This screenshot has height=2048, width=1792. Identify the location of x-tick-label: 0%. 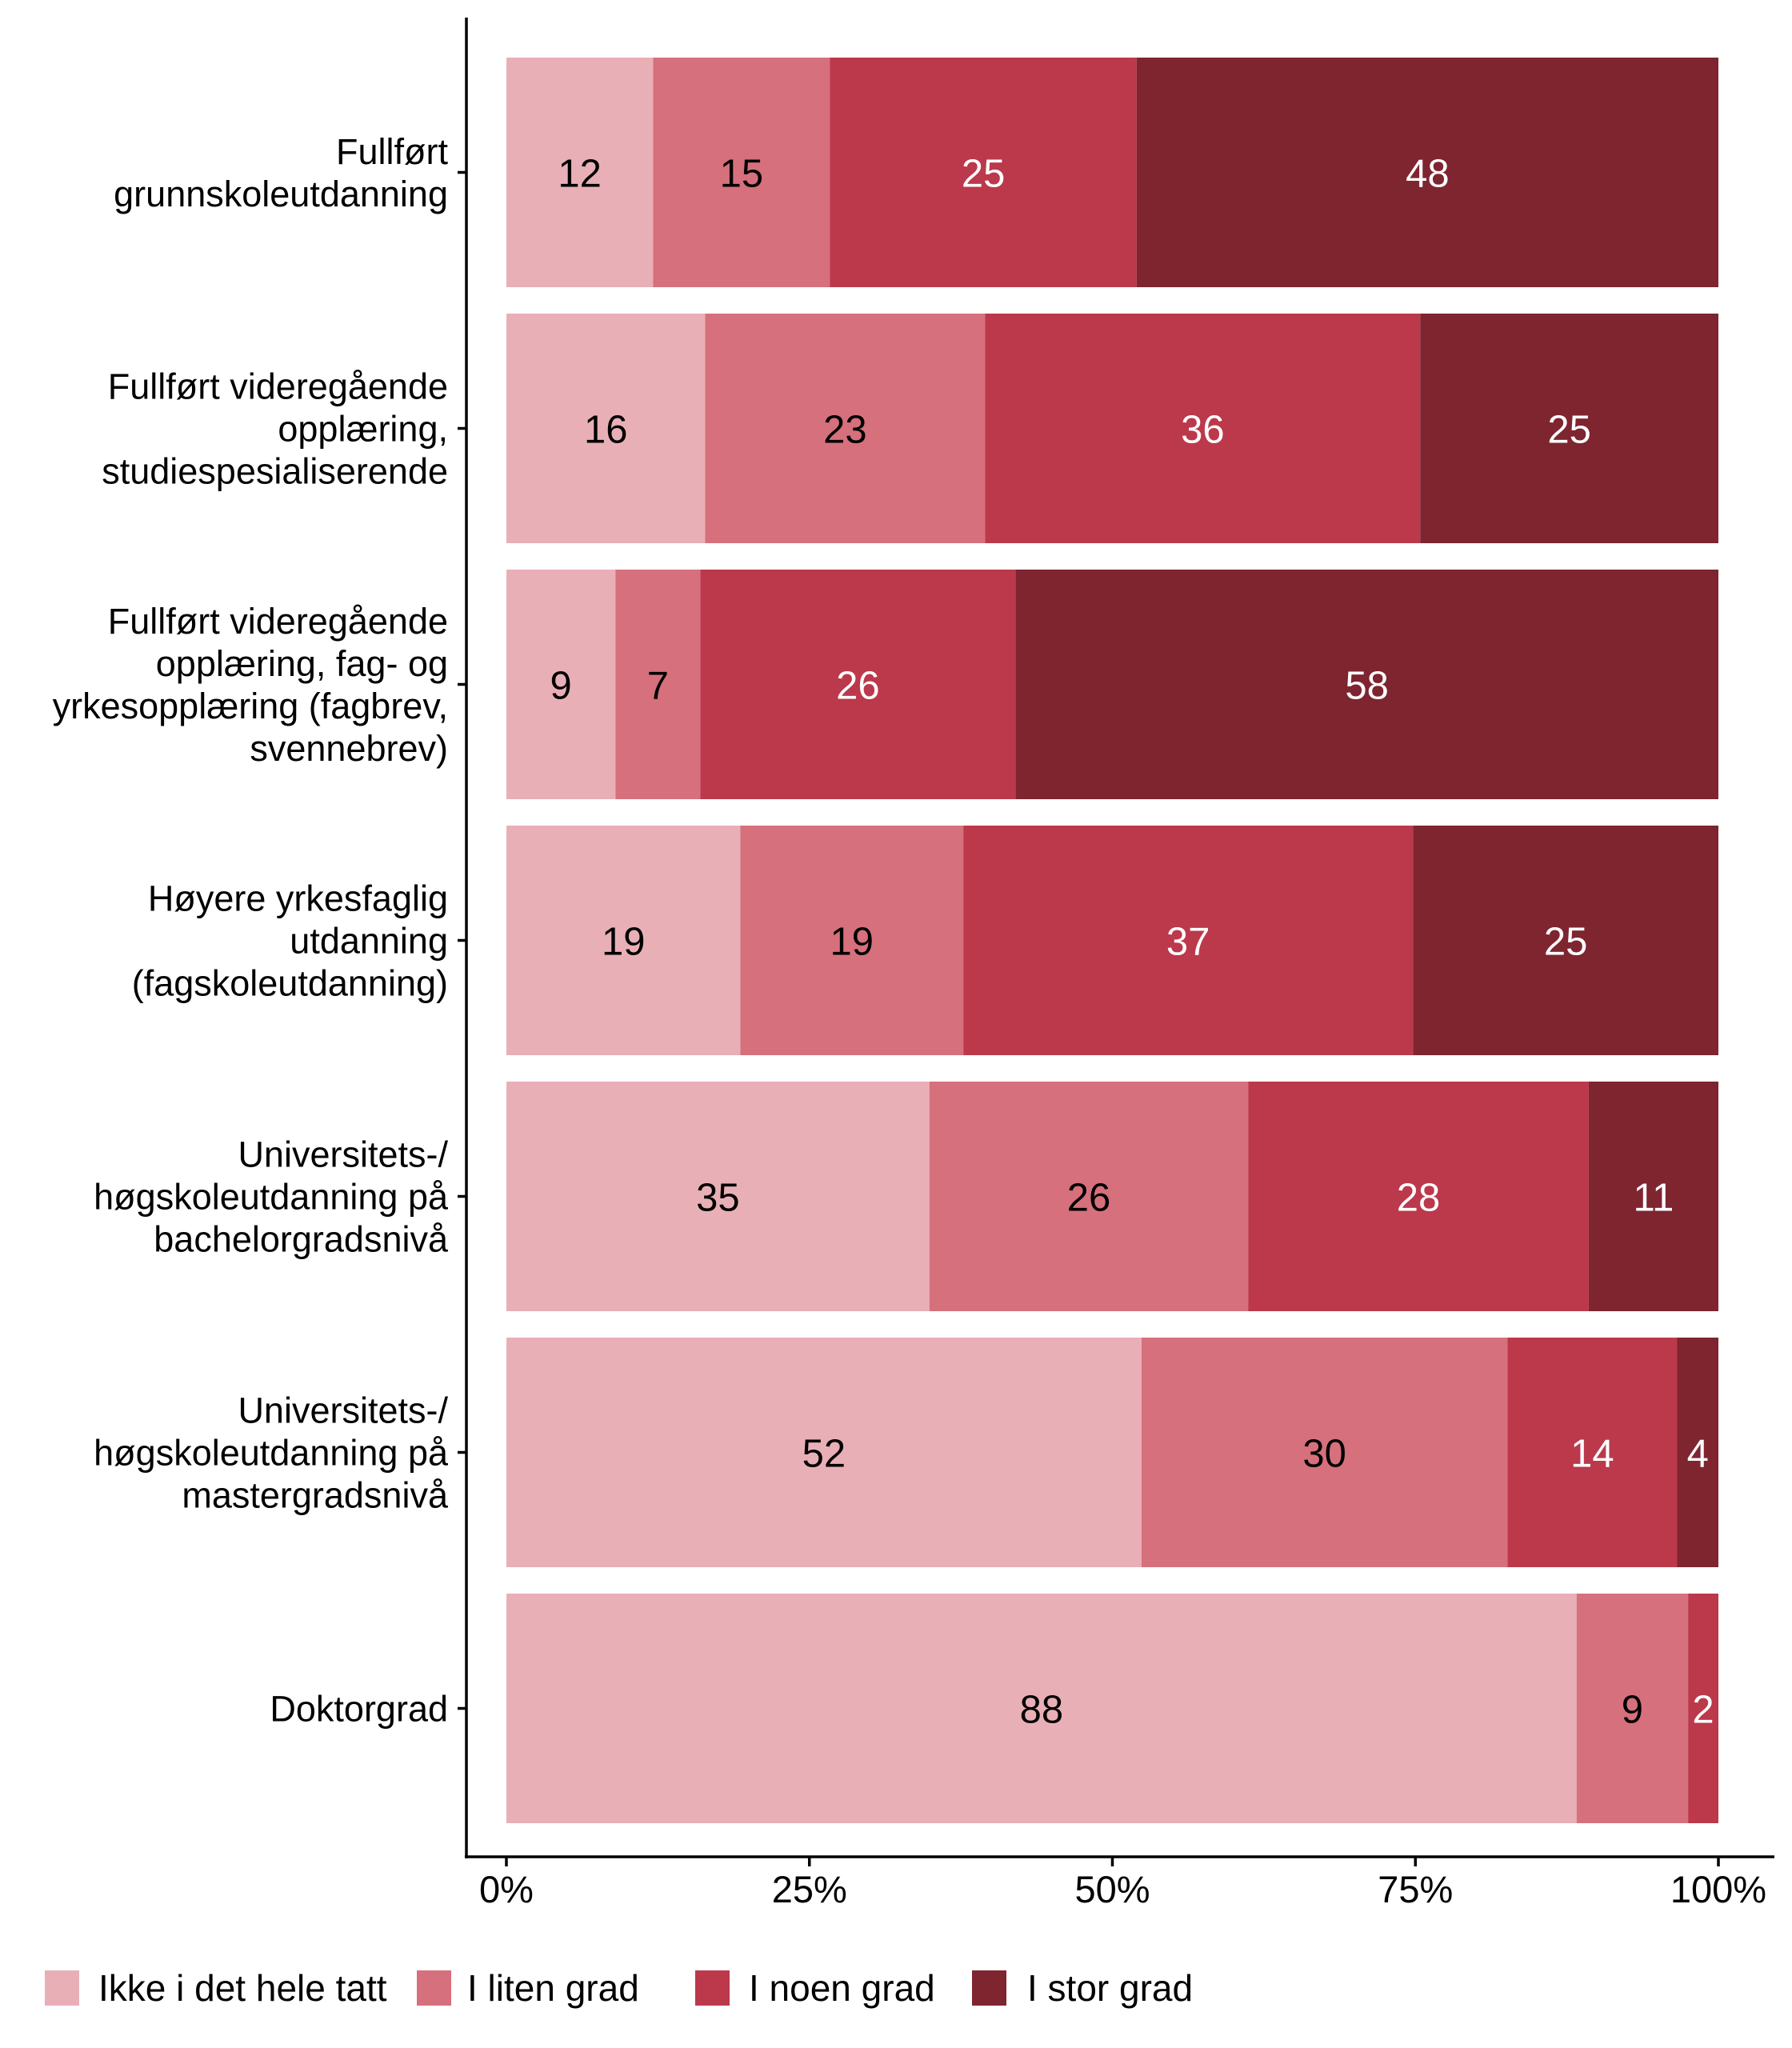
(506, 1889).